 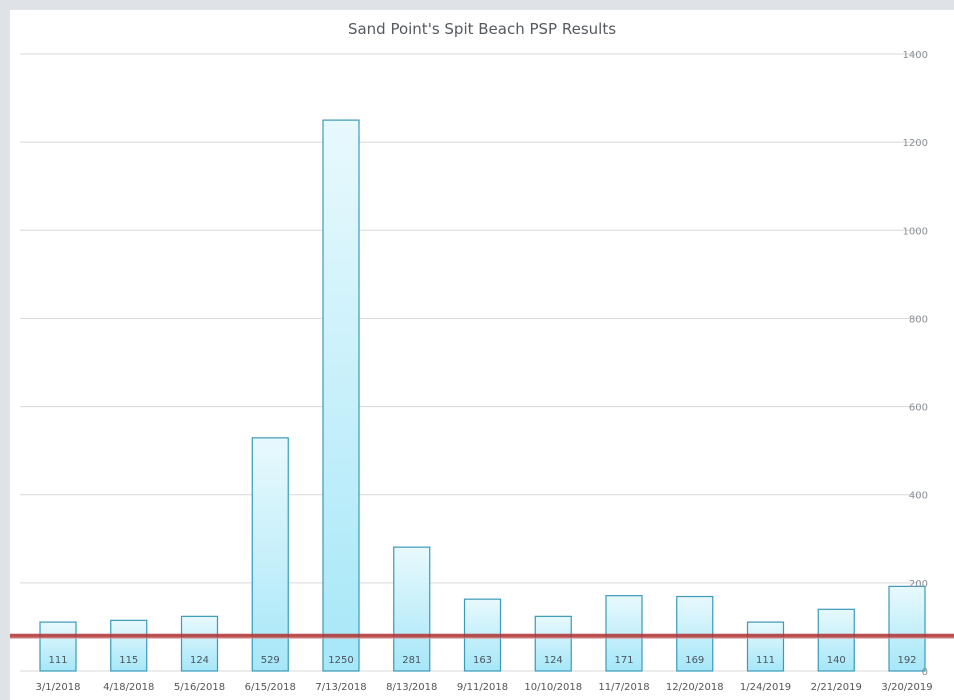 What do you see at coordinates (915, 55) in the screenshot?
I see `y-tick-label: 1400` at bounding box center [915, 55].